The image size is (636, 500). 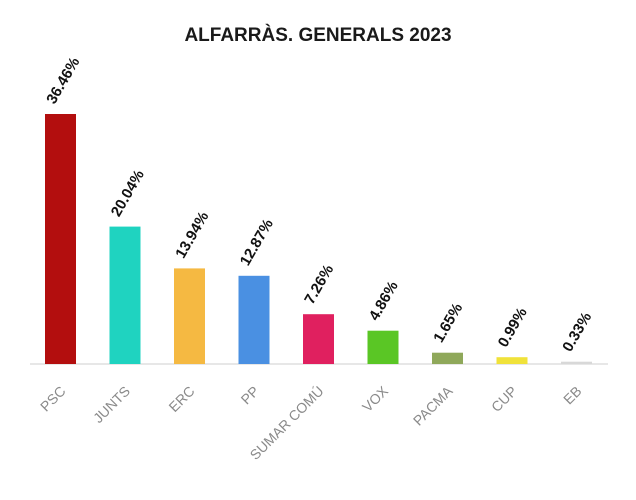 I want to click on chart-title: ALFARRÀS. GENERALS 2023, so click(x=317, y=35).